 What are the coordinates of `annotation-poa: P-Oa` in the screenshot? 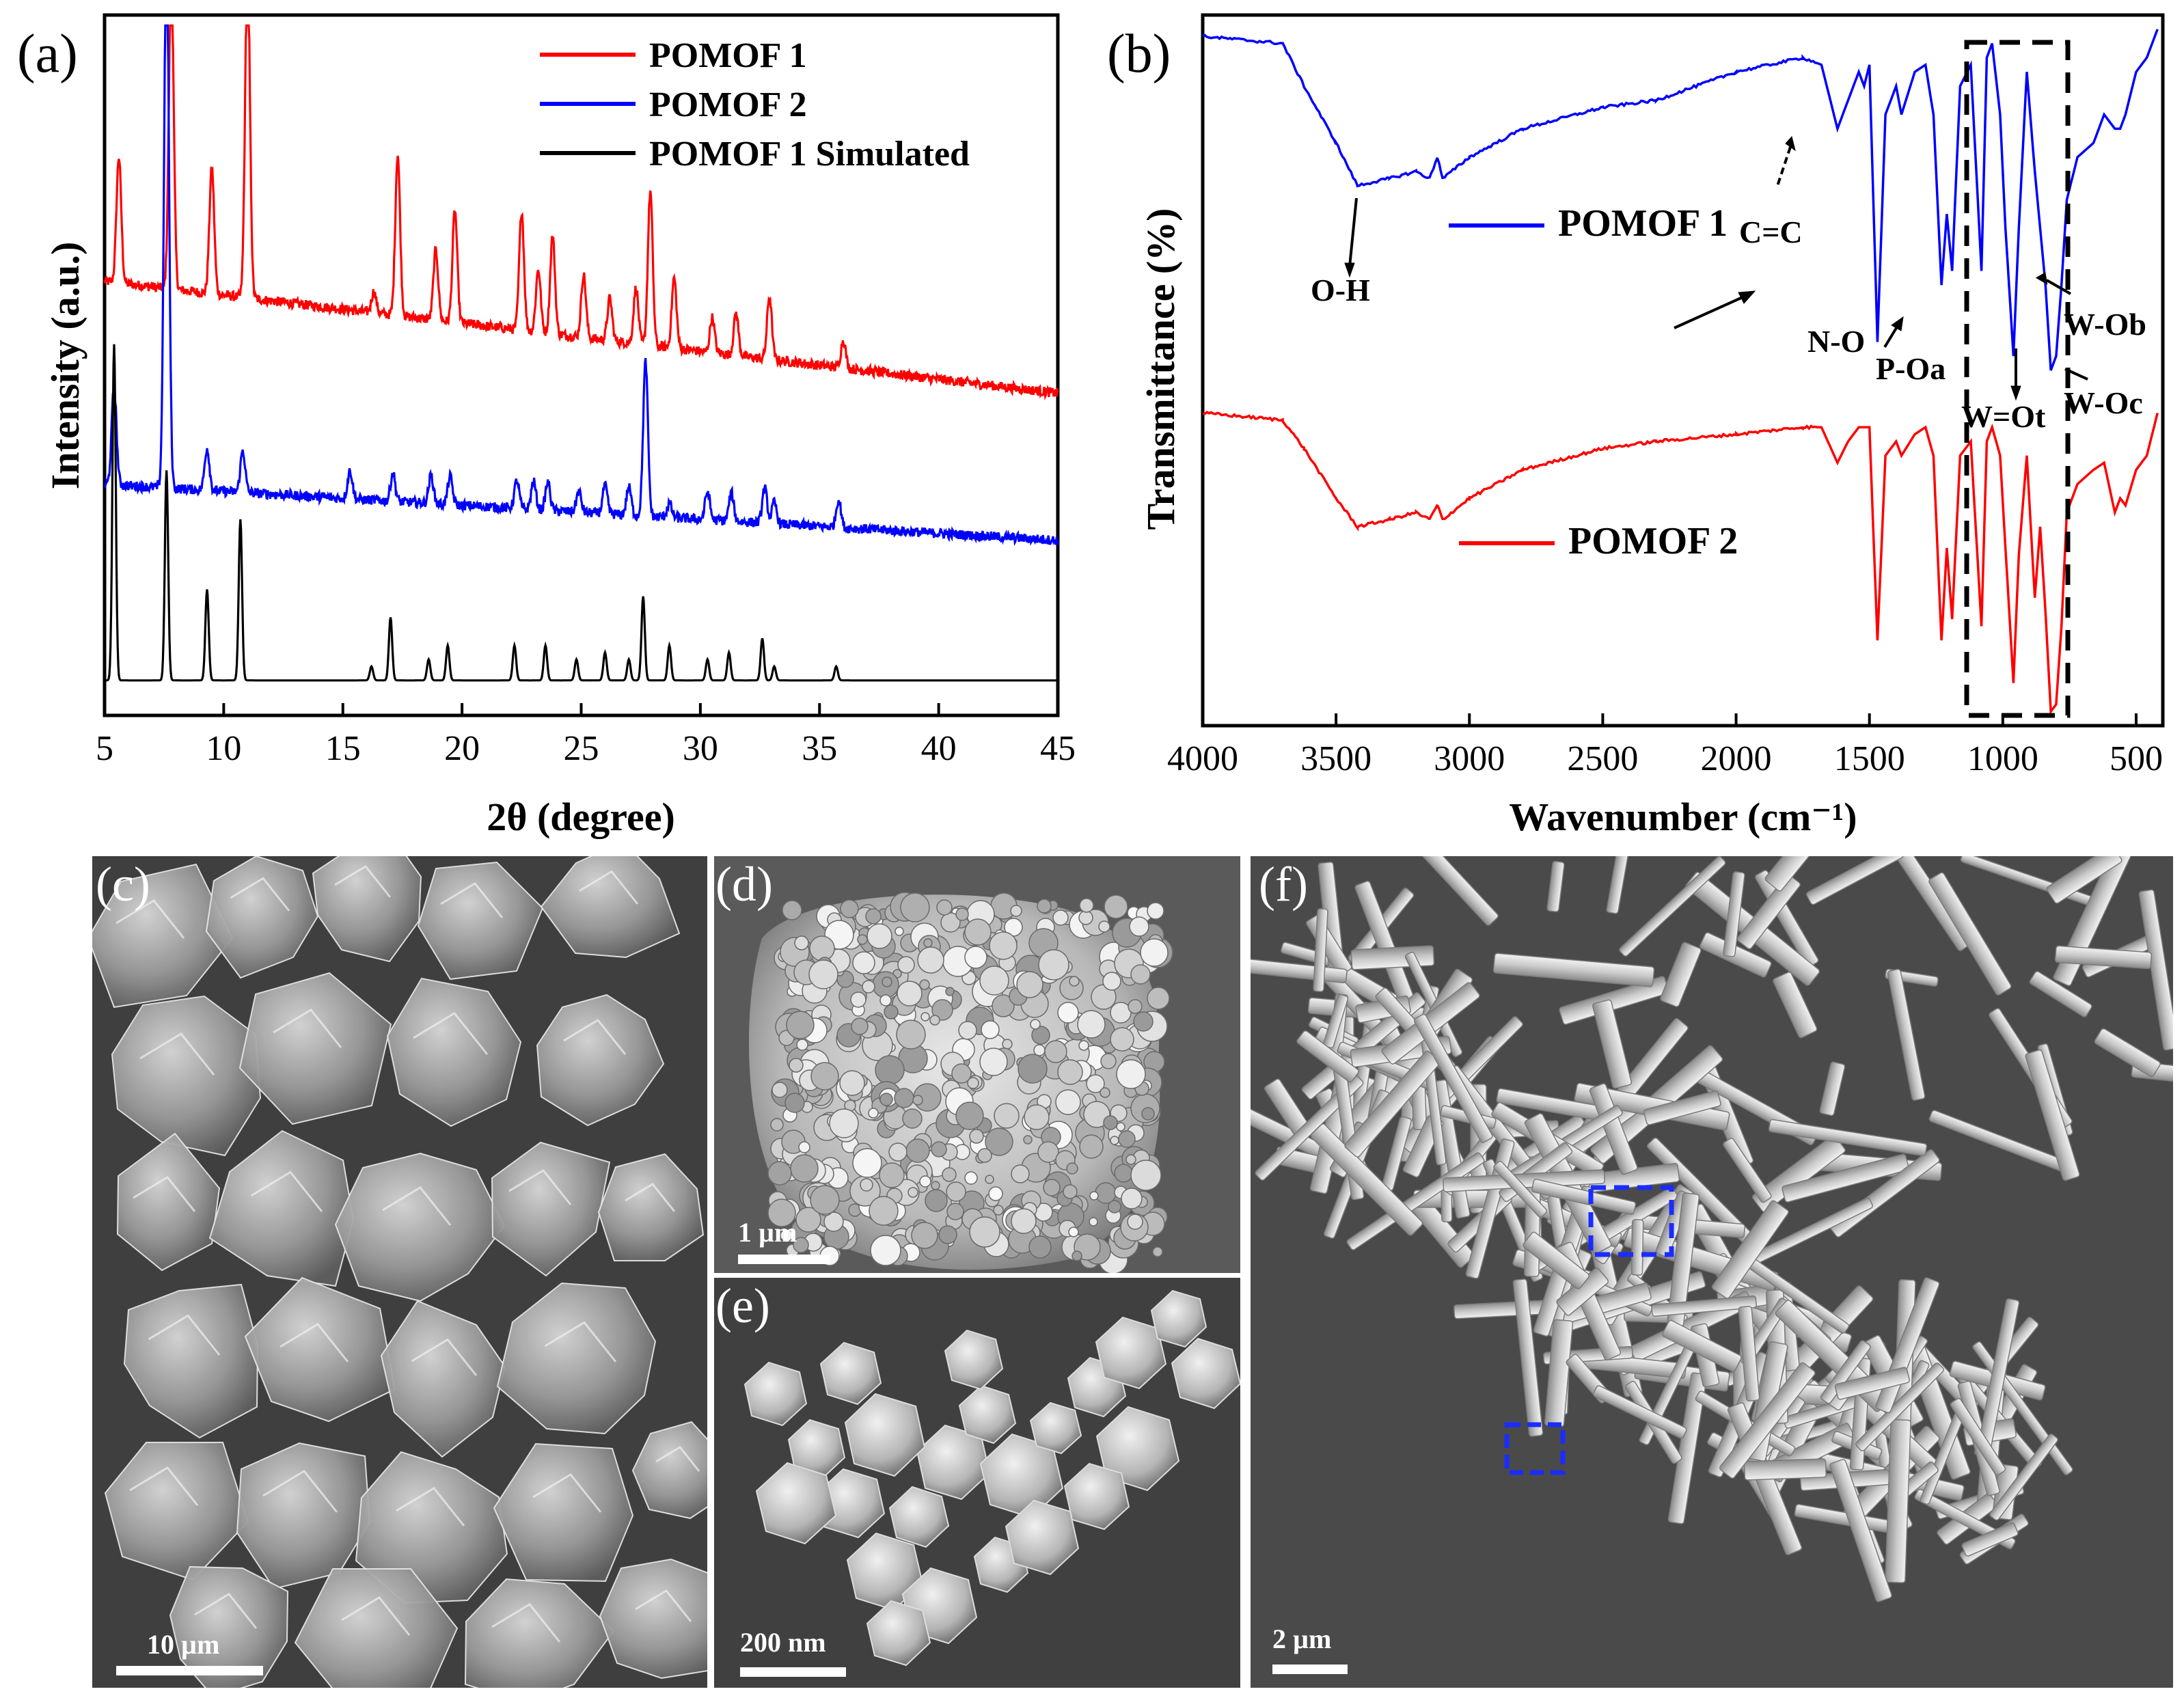 It's located at (1911, 368).